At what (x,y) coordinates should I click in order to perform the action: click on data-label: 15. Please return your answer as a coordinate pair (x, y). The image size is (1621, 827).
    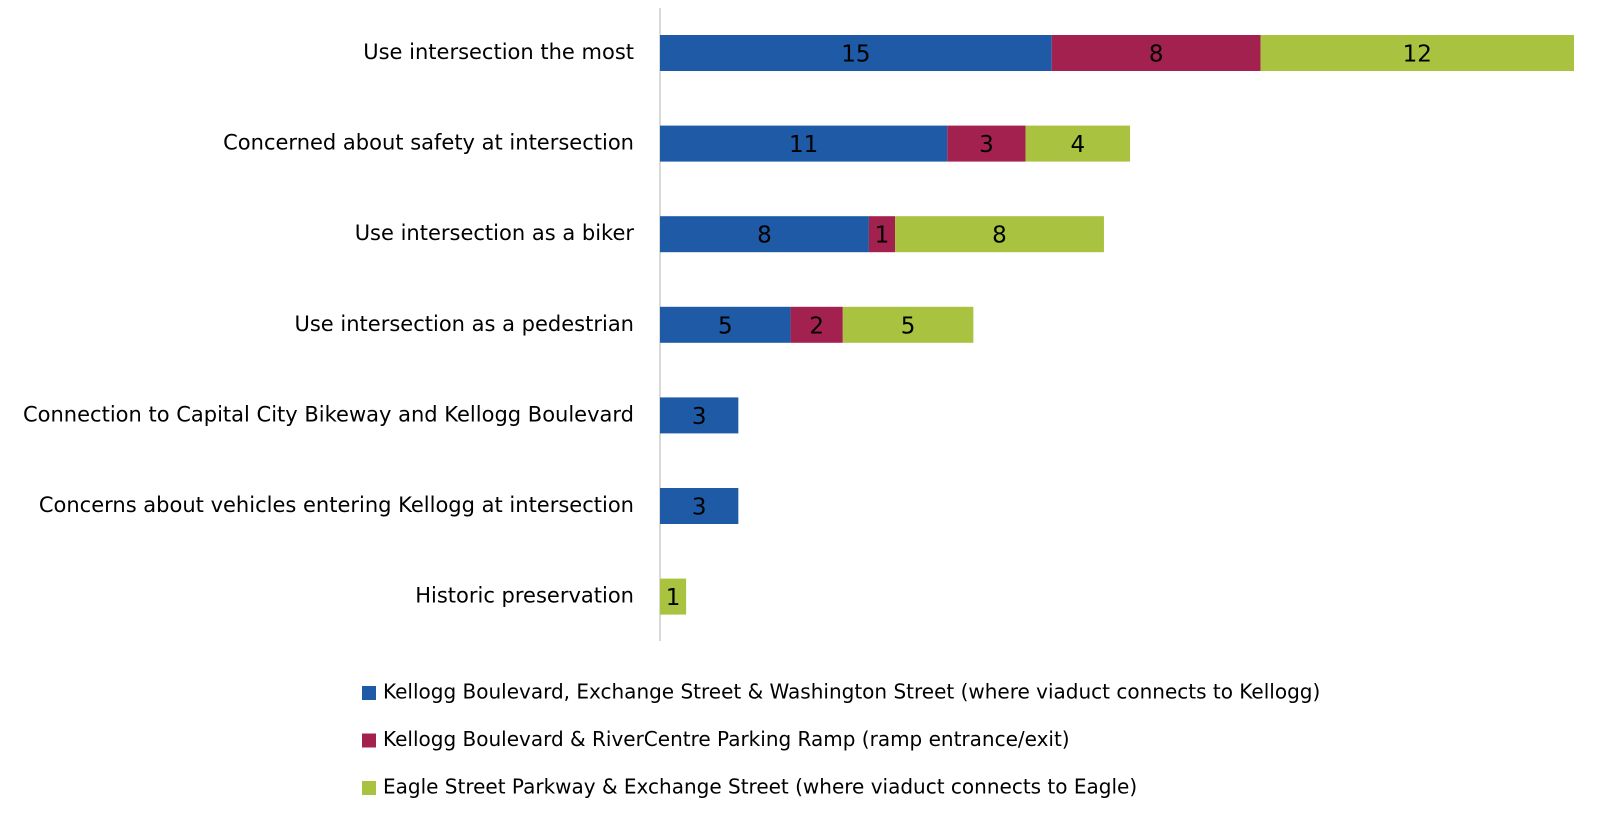
    Looking at the image, I should click on (855, 55).